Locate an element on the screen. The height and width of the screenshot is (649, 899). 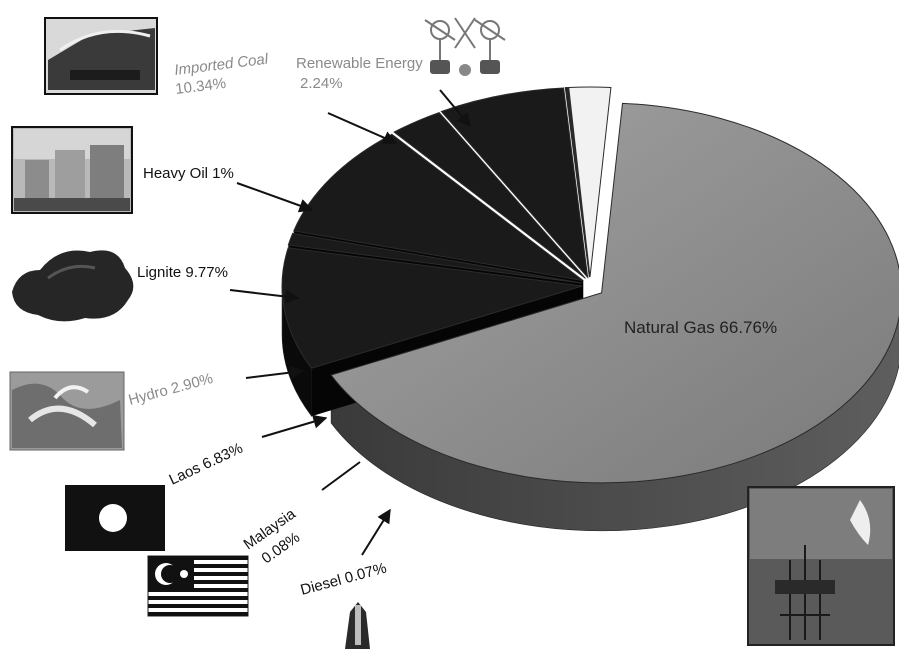
offshore-rig-photo-icon is located at coordinates (821, 566).